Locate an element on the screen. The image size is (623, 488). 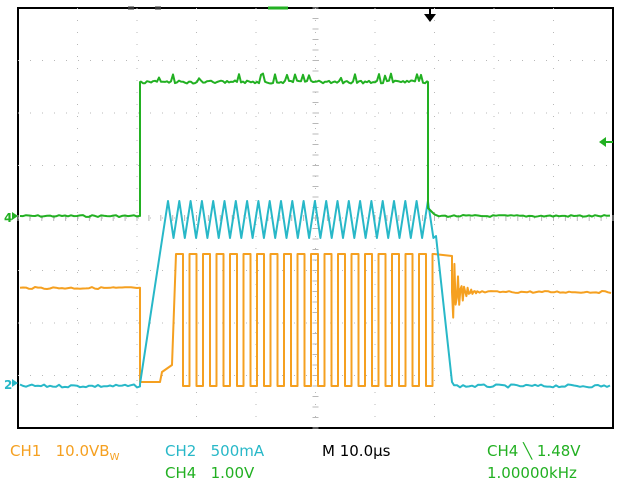
trigger-position-icon is located at coordinates (430, 18).